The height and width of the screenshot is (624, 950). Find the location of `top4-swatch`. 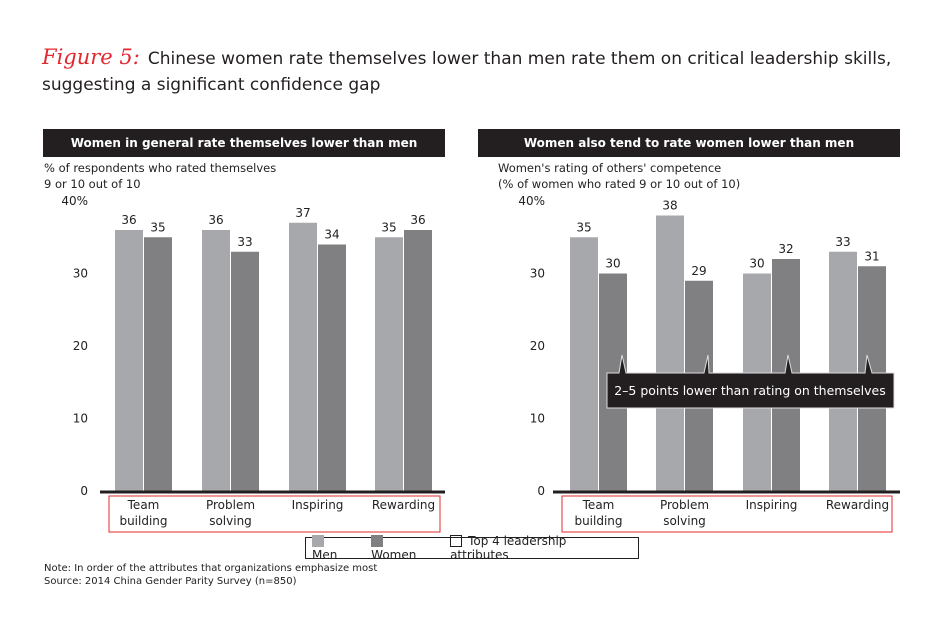

top4-swatch is located at coordinates (456, 541).